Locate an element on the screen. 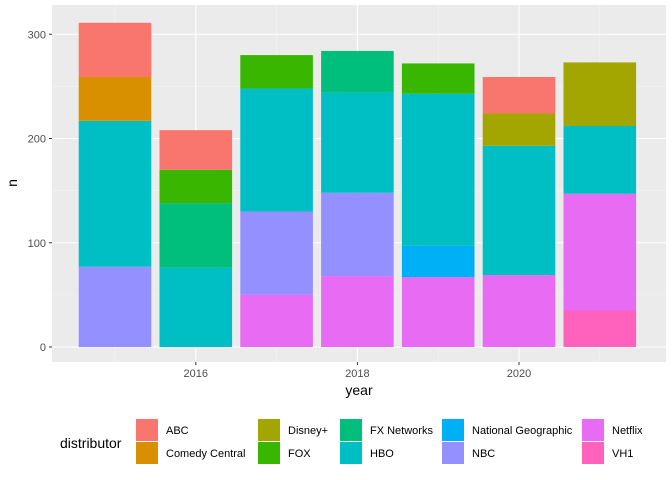 The image size is (672, 480). x-tick-label: 2018 is located at coordinates (357, 374).